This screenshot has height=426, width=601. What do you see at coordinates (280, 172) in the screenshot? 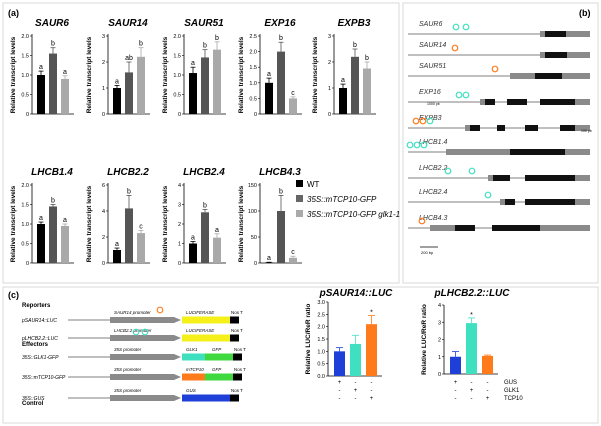
I see `chart-title: LHCB4.3` at bounding box center [280, 172].